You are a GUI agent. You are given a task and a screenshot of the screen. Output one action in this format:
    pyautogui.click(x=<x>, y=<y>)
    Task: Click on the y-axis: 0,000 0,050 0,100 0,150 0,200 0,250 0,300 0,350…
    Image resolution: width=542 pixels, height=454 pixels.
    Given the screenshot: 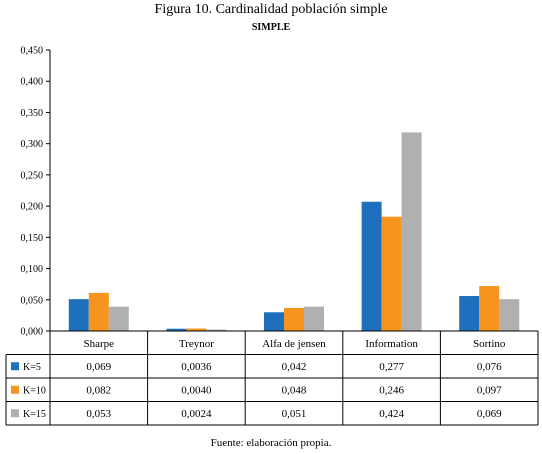 What is the action you would take?
    pyautogui.click(x=36, y=192)
    